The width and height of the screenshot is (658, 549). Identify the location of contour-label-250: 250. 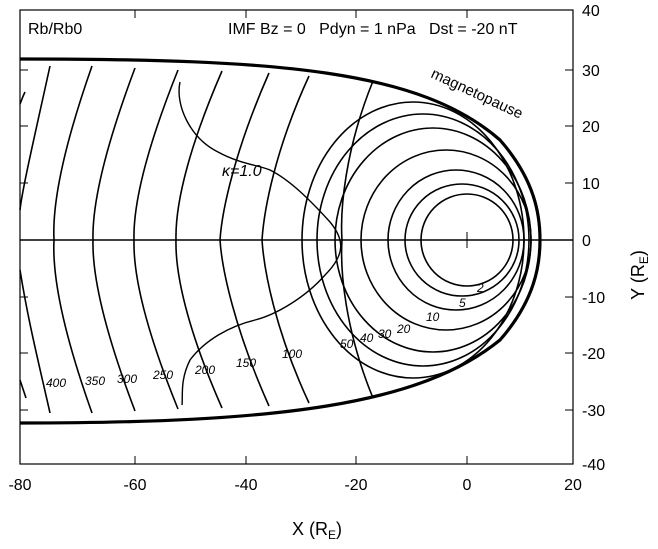
(162, 375).